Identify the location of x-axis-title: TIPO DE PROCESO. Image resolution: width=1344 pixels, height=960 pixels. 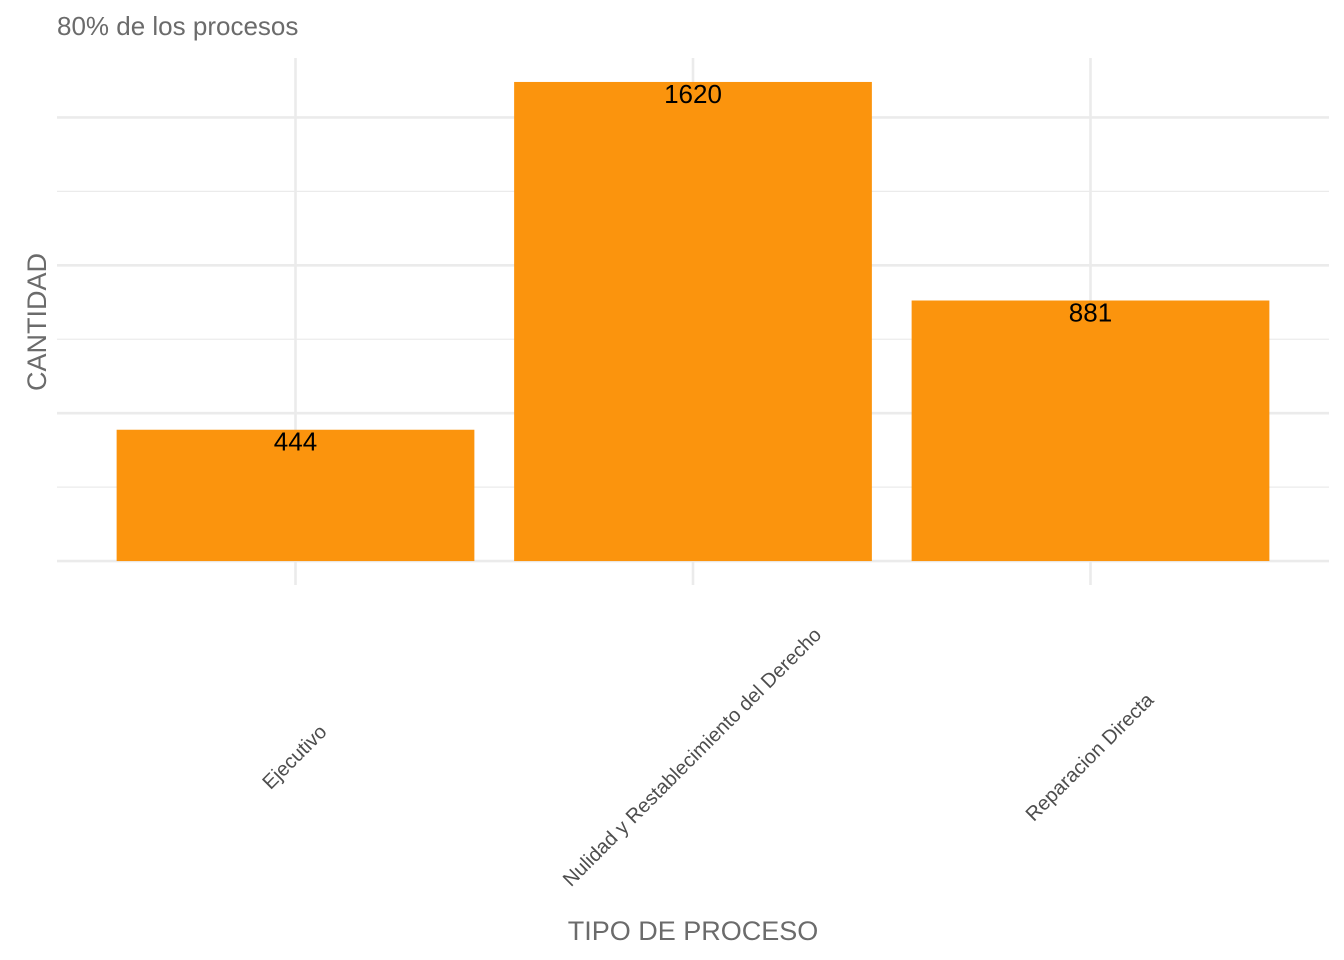
(693, 931).